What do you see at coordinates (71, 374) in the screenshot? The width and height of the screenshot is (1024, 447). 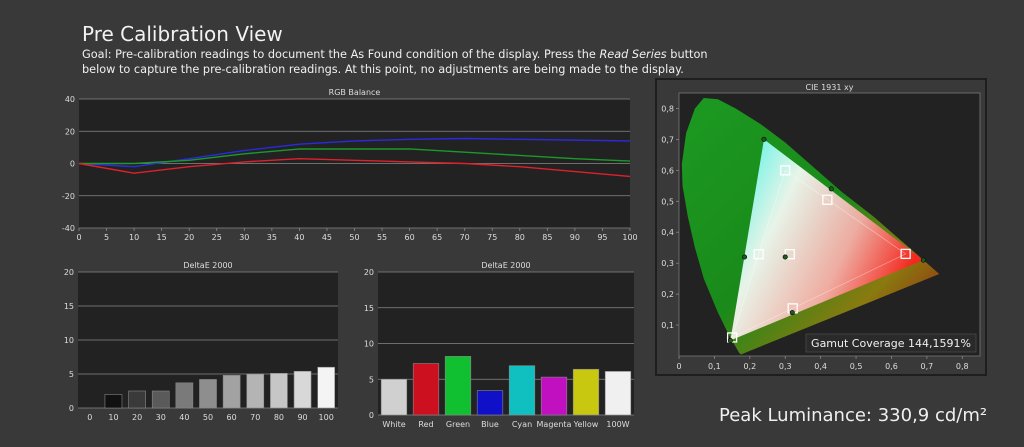 I see `deltae-grayscale-y-tick-label: 5` at bounding box center [71, 374].